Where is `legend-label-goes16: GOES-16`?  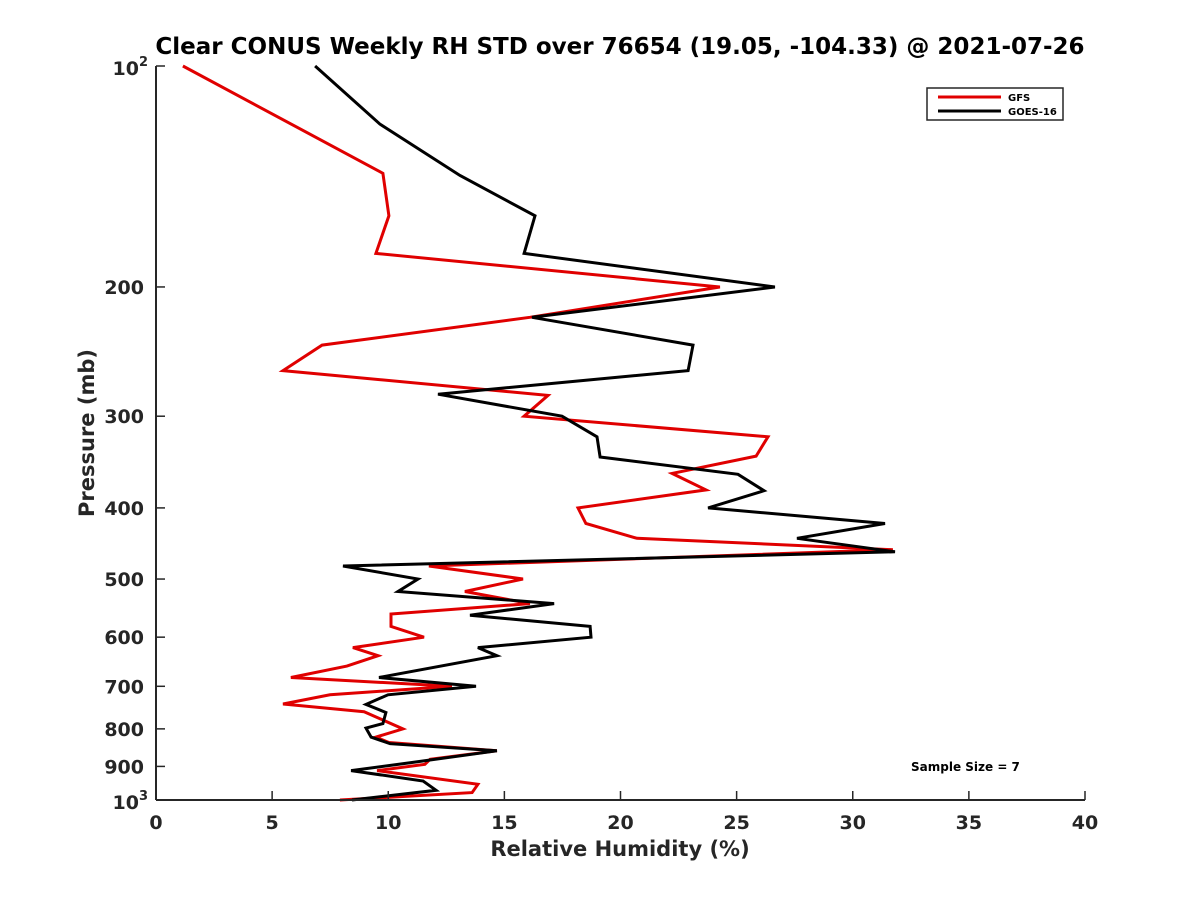 legend-label-goes16: GOES-16 is located at coordinates (1032, 112).